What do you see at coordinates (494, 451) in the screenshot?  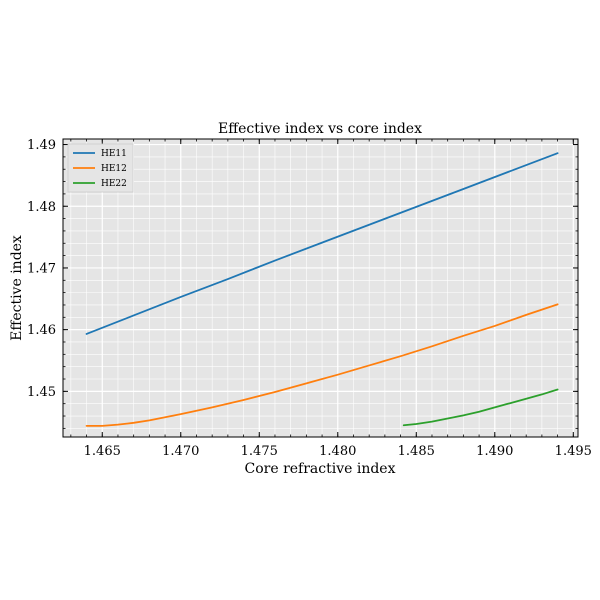 I see `x-tick-label: 1.490` at bounding box center [494, 451].